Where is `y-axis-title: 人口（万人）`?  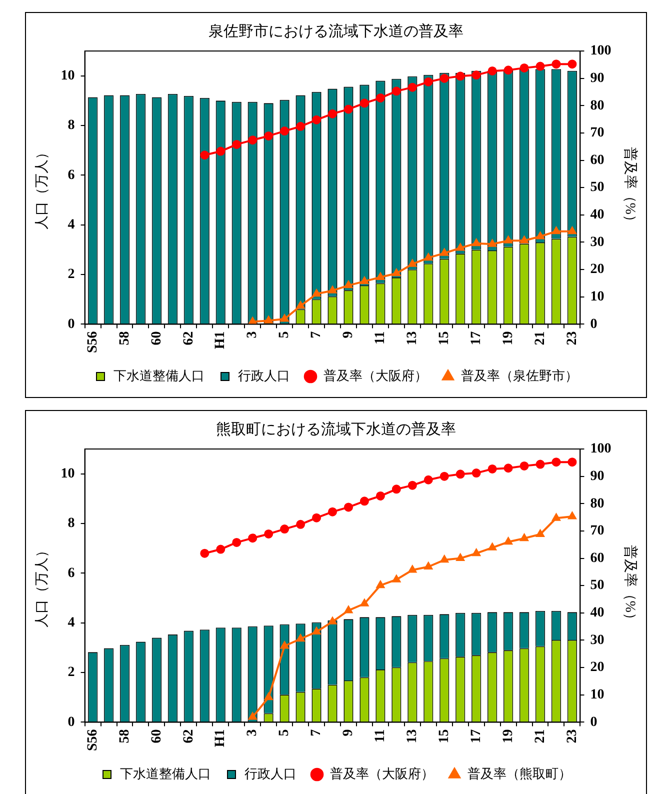 y-axis-title: 人口（万人） is located at coordinates (42, 188).